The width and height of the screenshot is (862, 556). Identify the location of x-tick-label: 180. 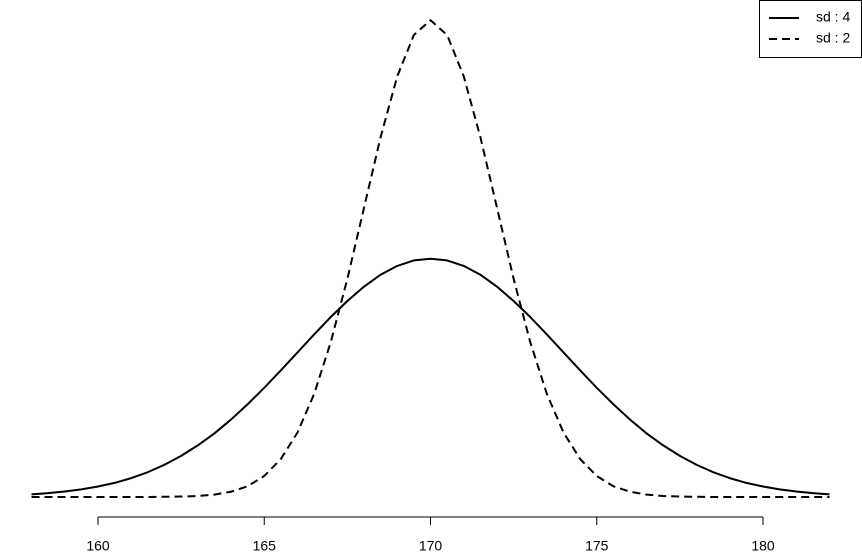
(763, 546).